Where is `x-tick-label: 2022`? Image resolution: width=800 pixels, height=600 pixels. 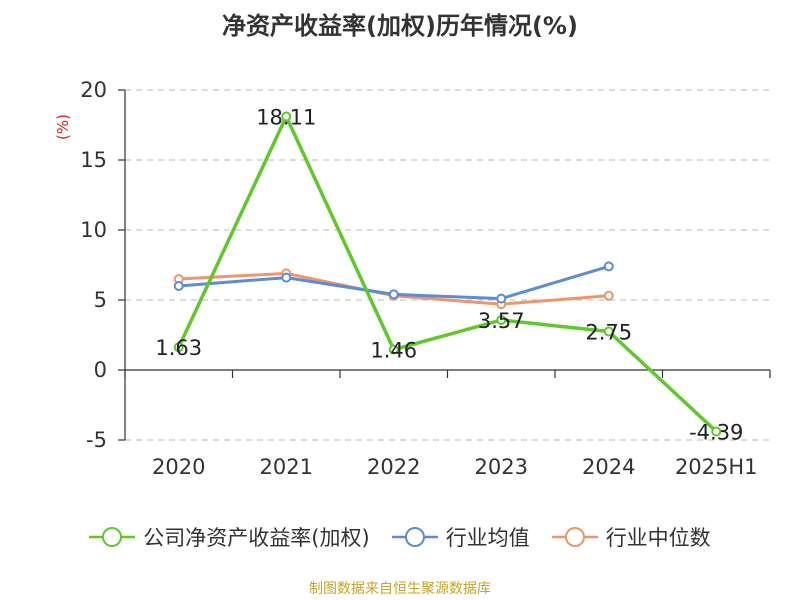
x-tick-label: 2022 is located at coordinates (393, 467).